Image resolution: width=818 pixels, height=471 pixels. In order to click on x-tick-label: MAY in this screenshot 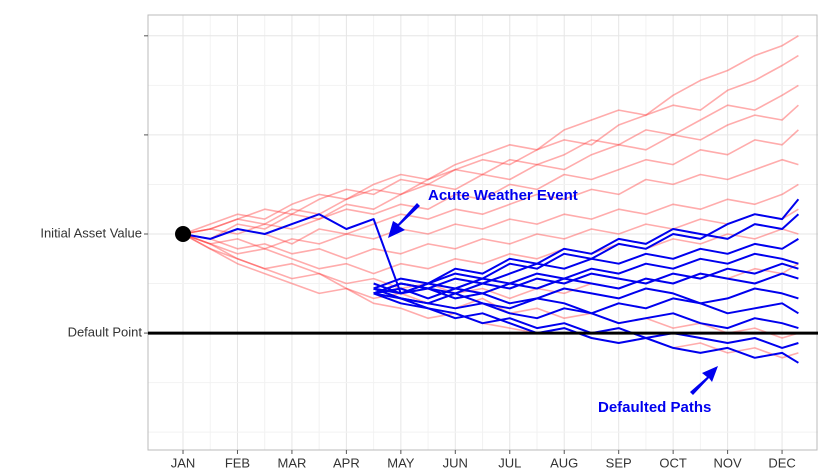, I will do `click(401, 462)`.